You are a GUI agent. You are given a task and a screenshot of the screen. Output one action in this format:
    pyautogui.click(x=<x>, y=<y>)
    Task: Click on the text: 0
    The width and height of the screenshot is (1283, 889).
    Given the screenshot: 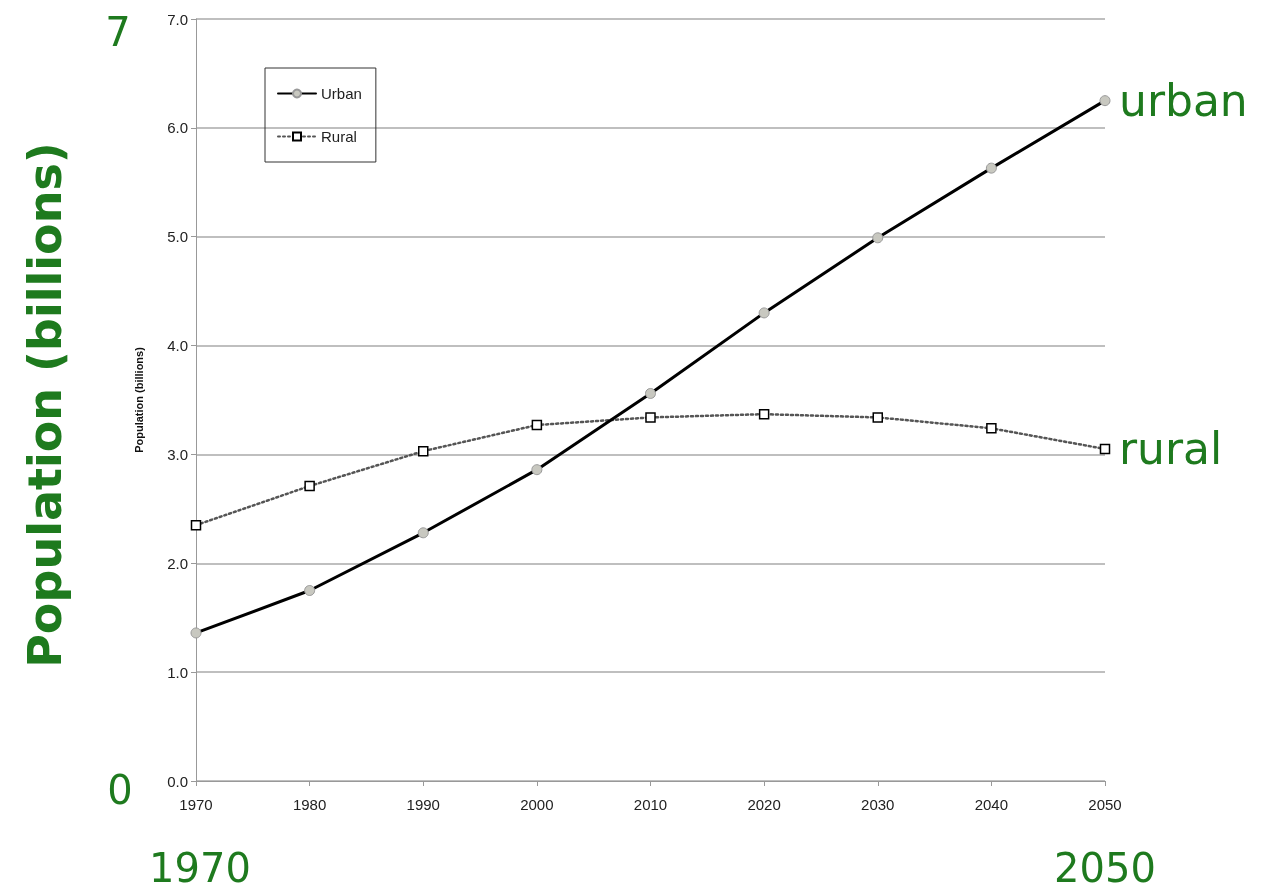 What is the action you would take?
    pyautogui.click(x=120, y=790)
    